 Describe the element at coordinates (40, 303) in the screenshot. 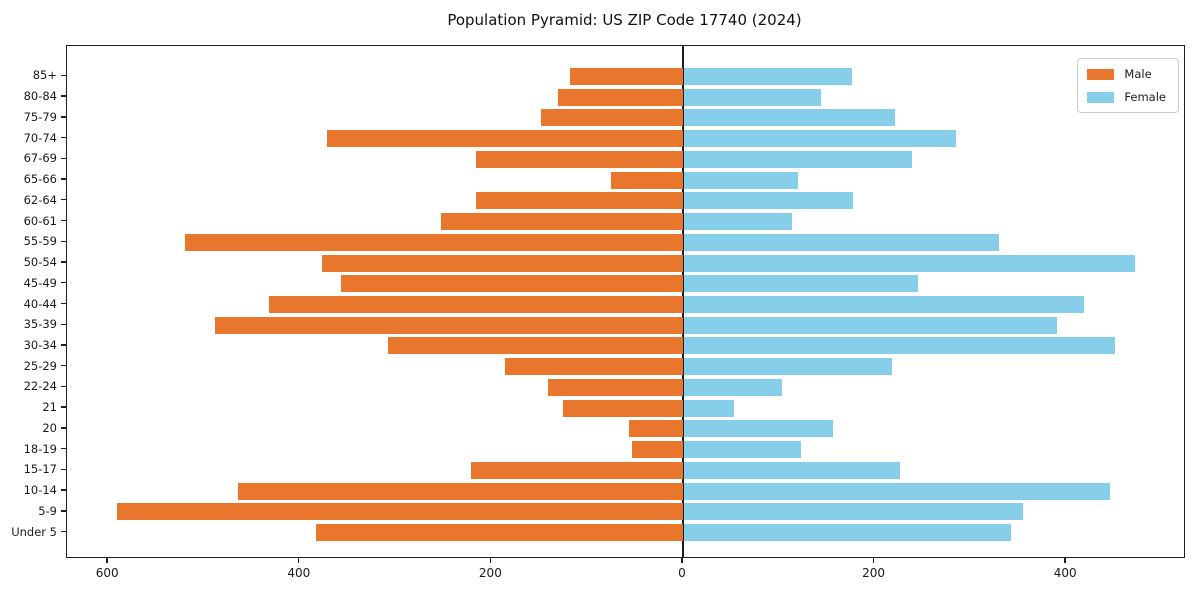

I see `y-tick-label: 40-44` at that location.